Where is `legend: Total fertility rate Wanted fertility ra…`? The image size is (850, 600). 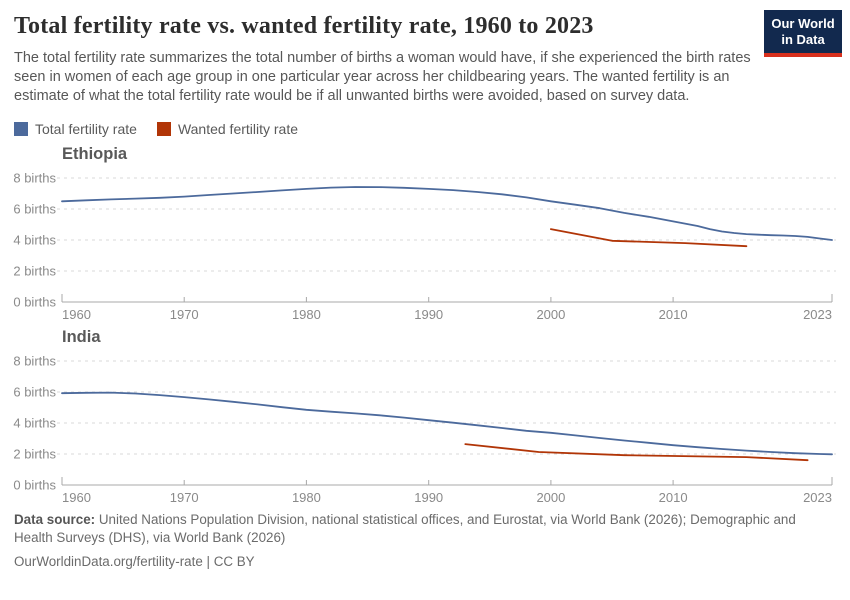
legend: Total fertility rate Wanted fertility ra… is located at coordinates (425, 129).